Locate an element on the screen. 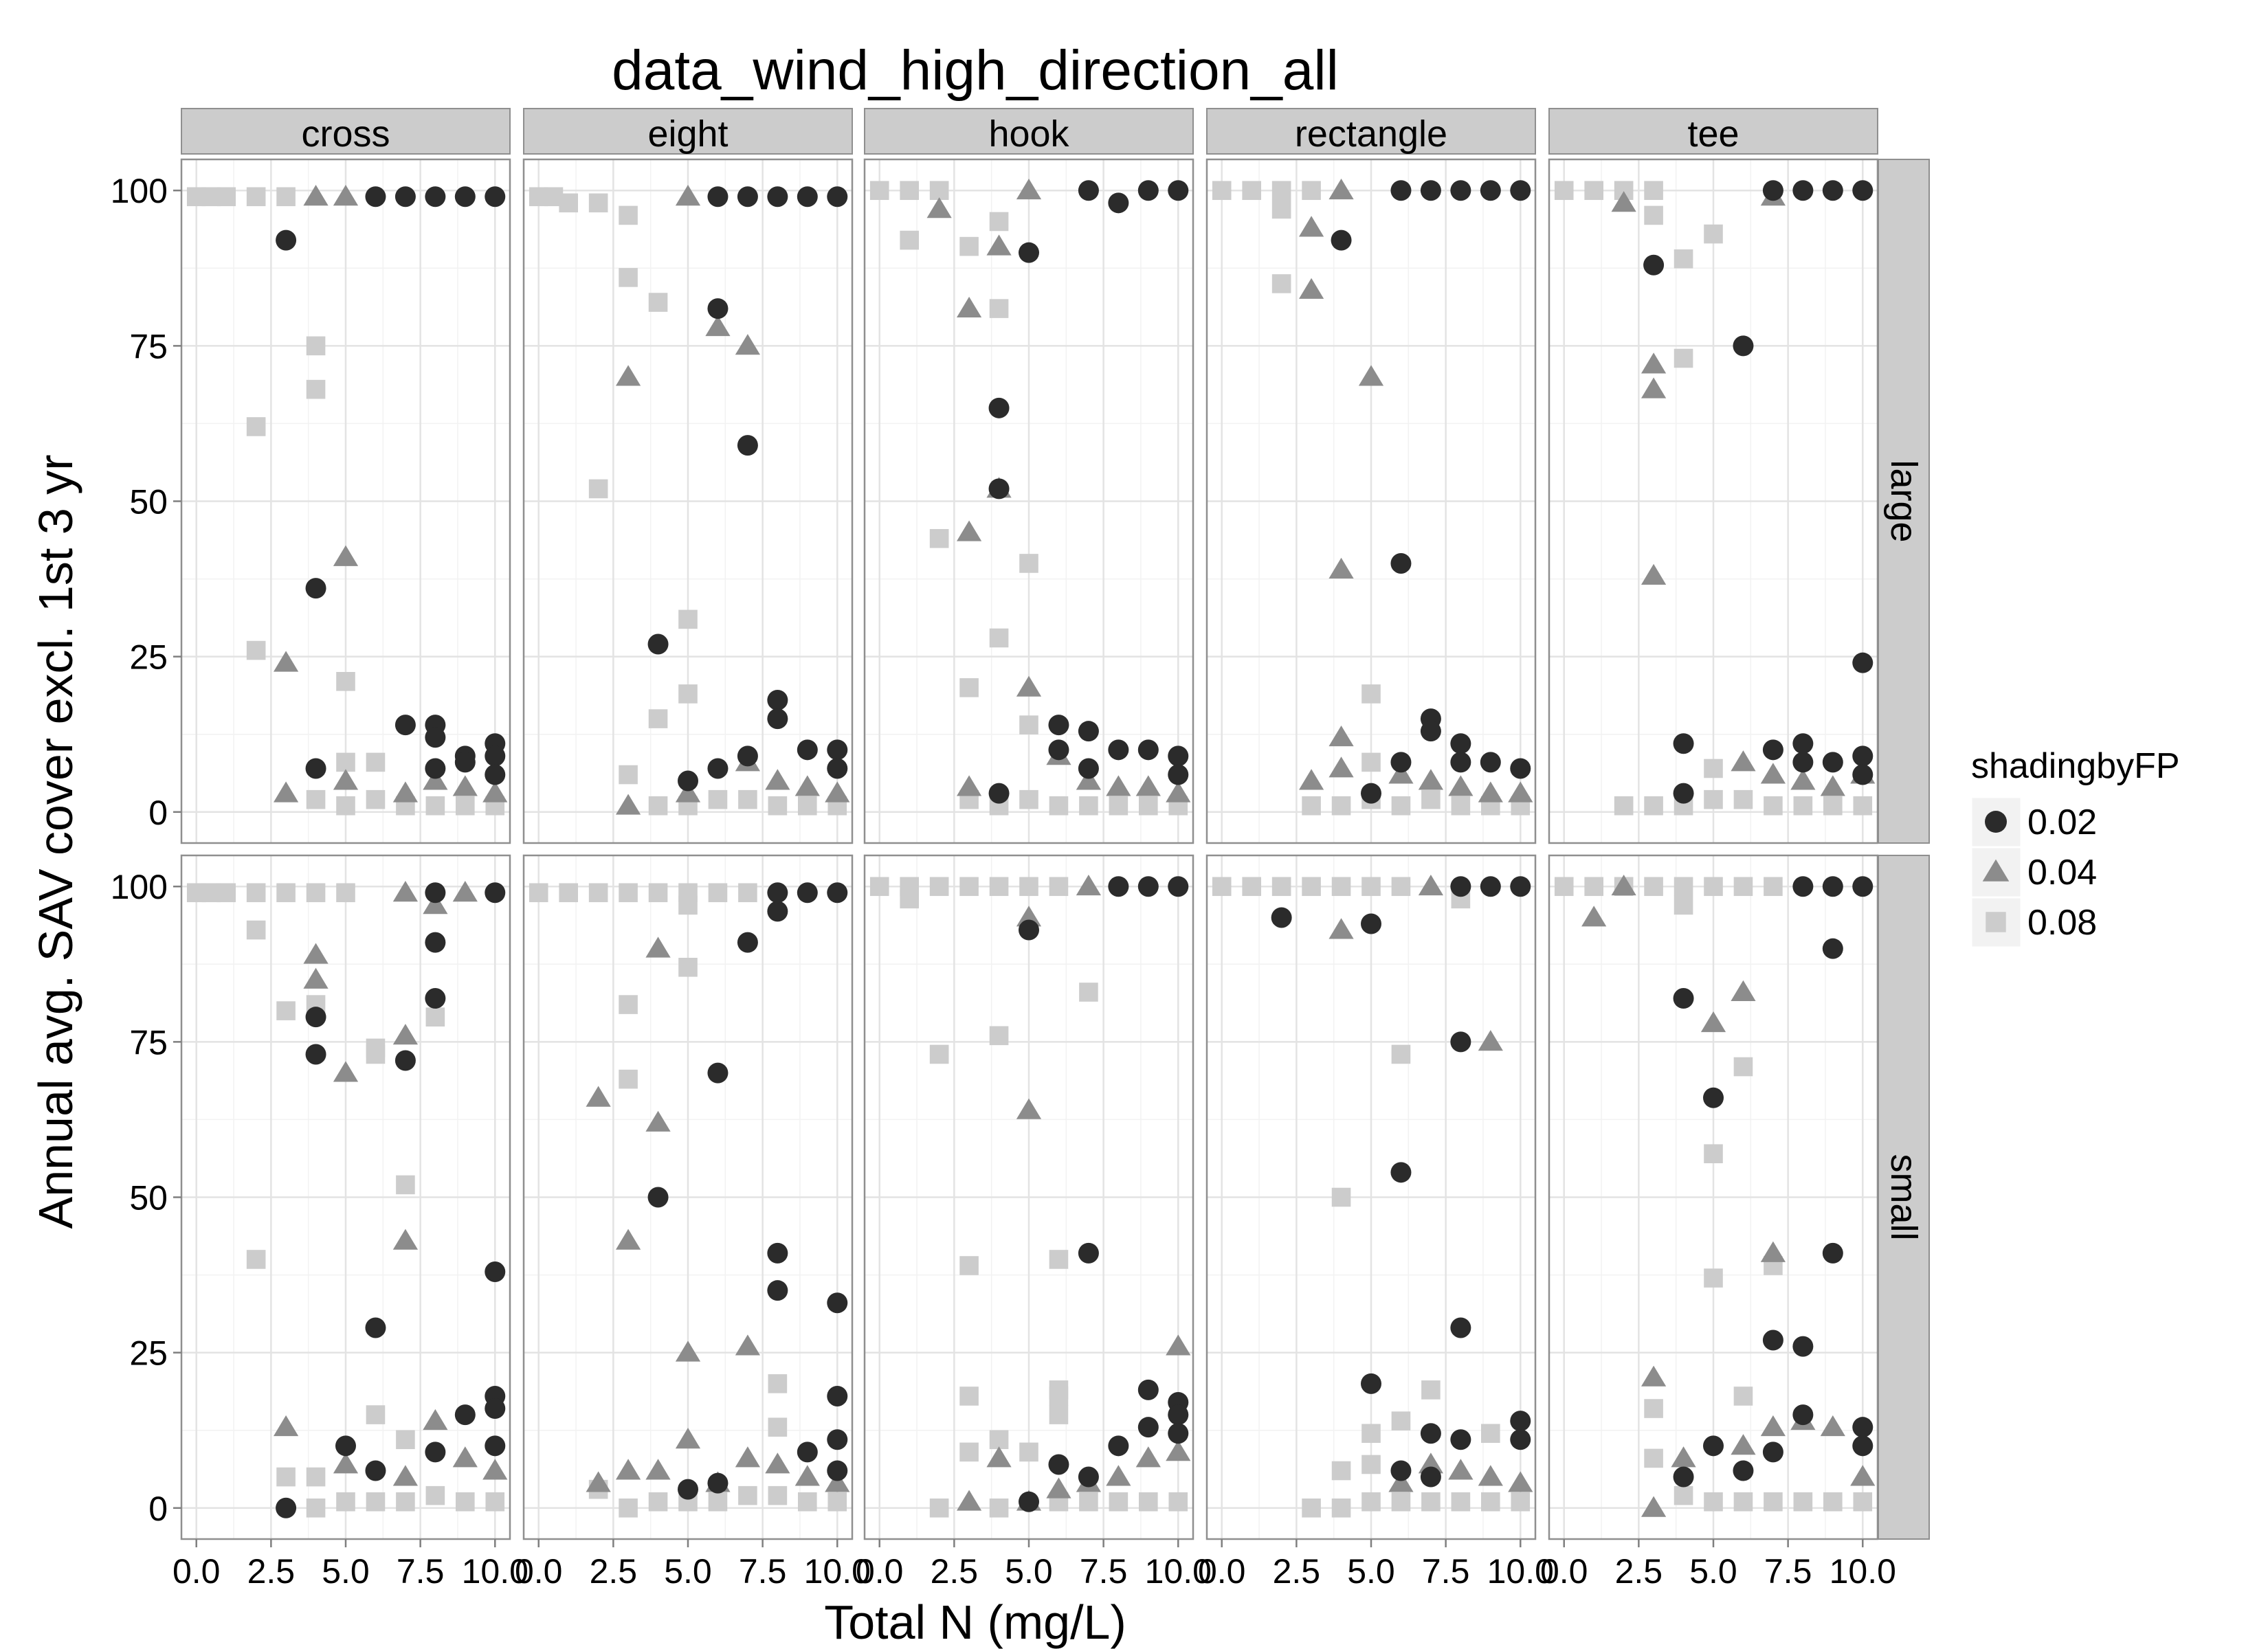 The image size is (2268, 1649). facet-strip-small is located at coordinates (1904, 1197).